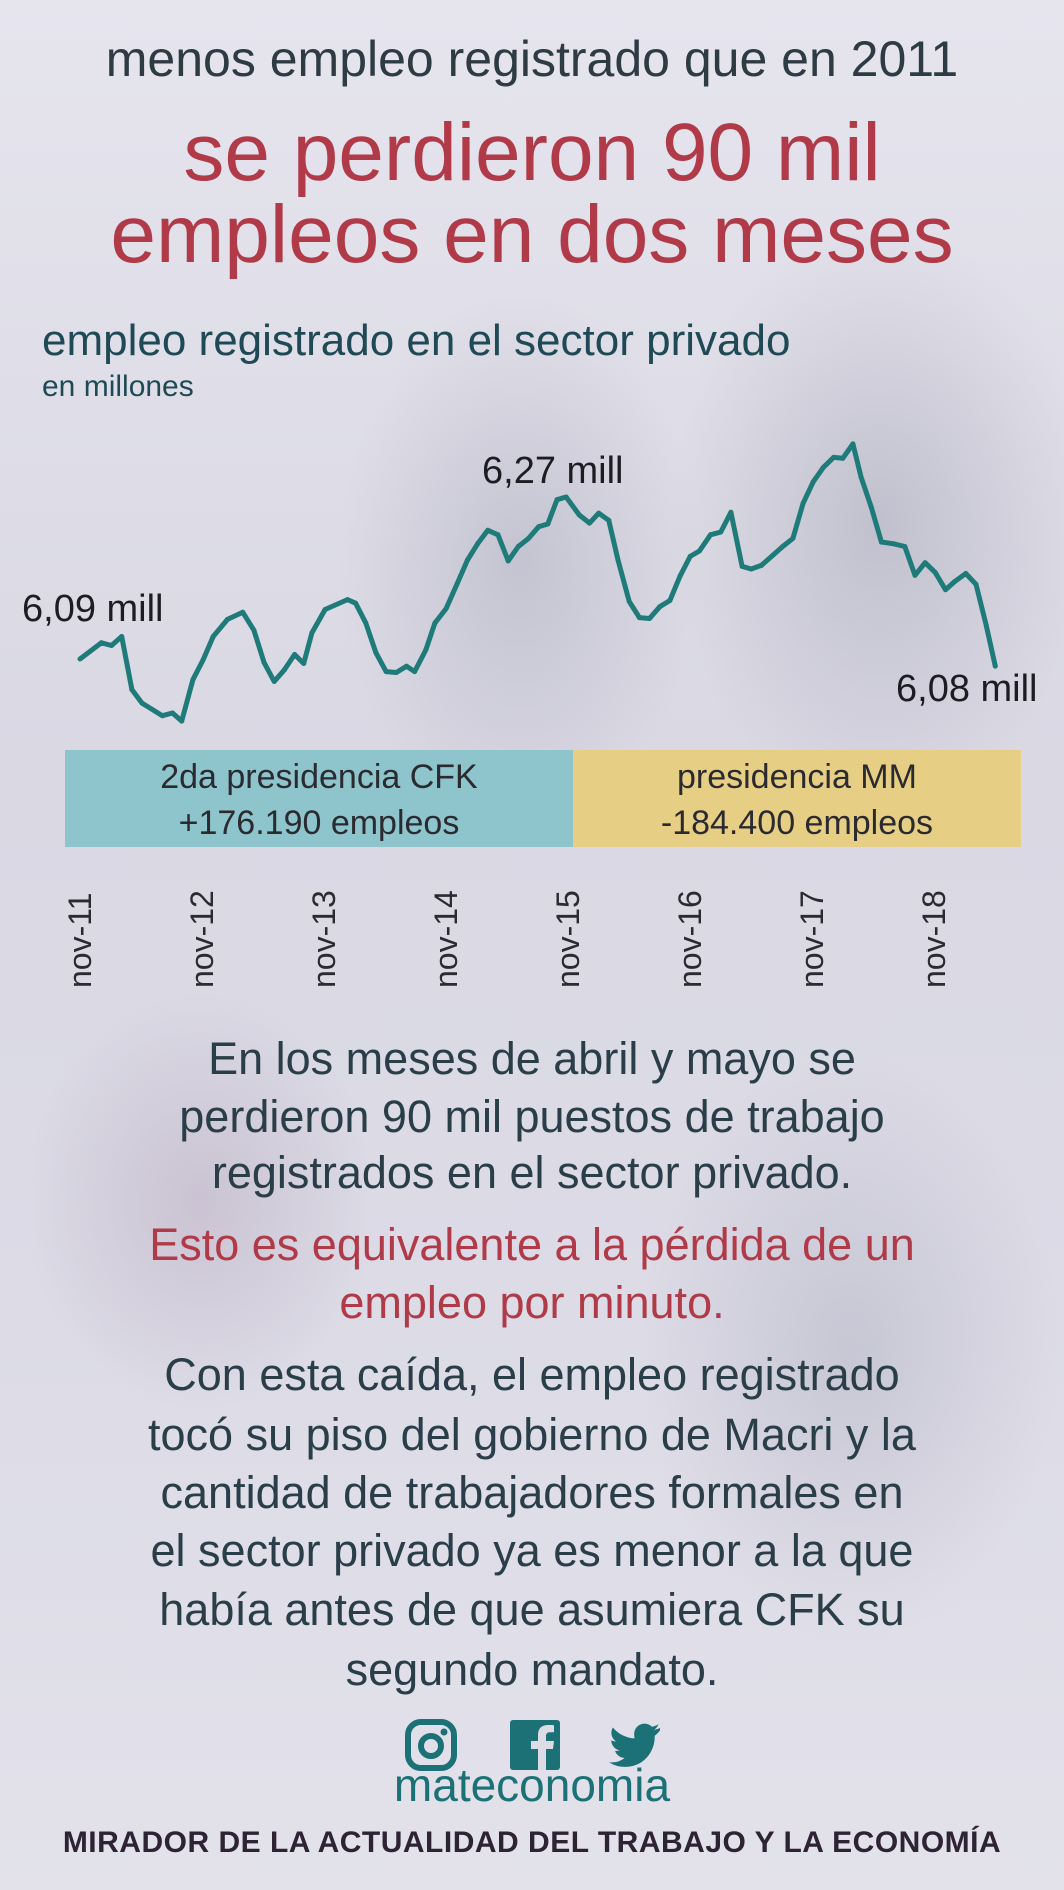 Image resolution: width=1064 pixels, height=1890 pixels. I want to click on period-band-0: 2da presidencia CFK +176.190 empleos, so click(319, 798).